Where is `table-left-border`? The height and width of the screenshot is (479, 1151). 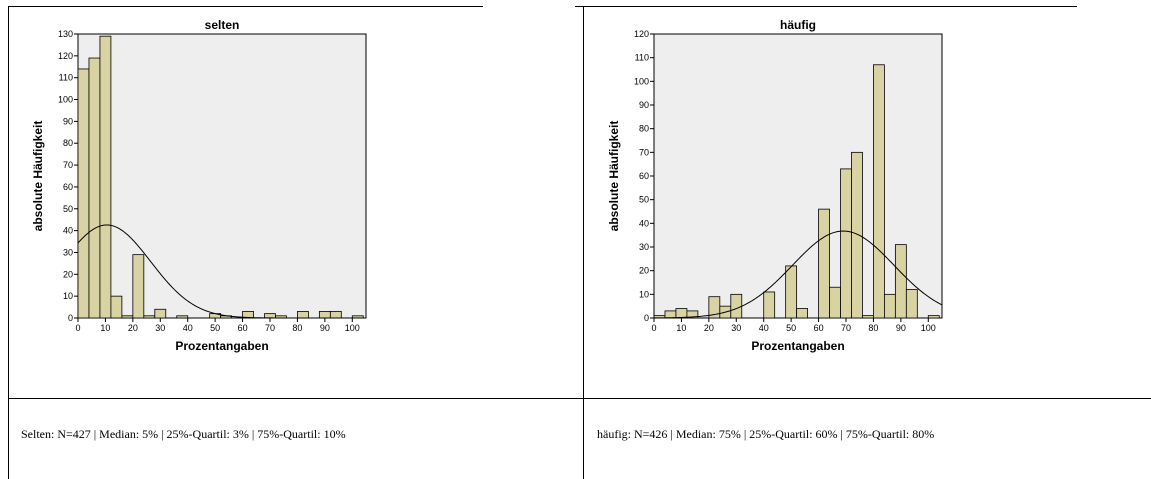 table-left-border is located at coordinates (8, 242).